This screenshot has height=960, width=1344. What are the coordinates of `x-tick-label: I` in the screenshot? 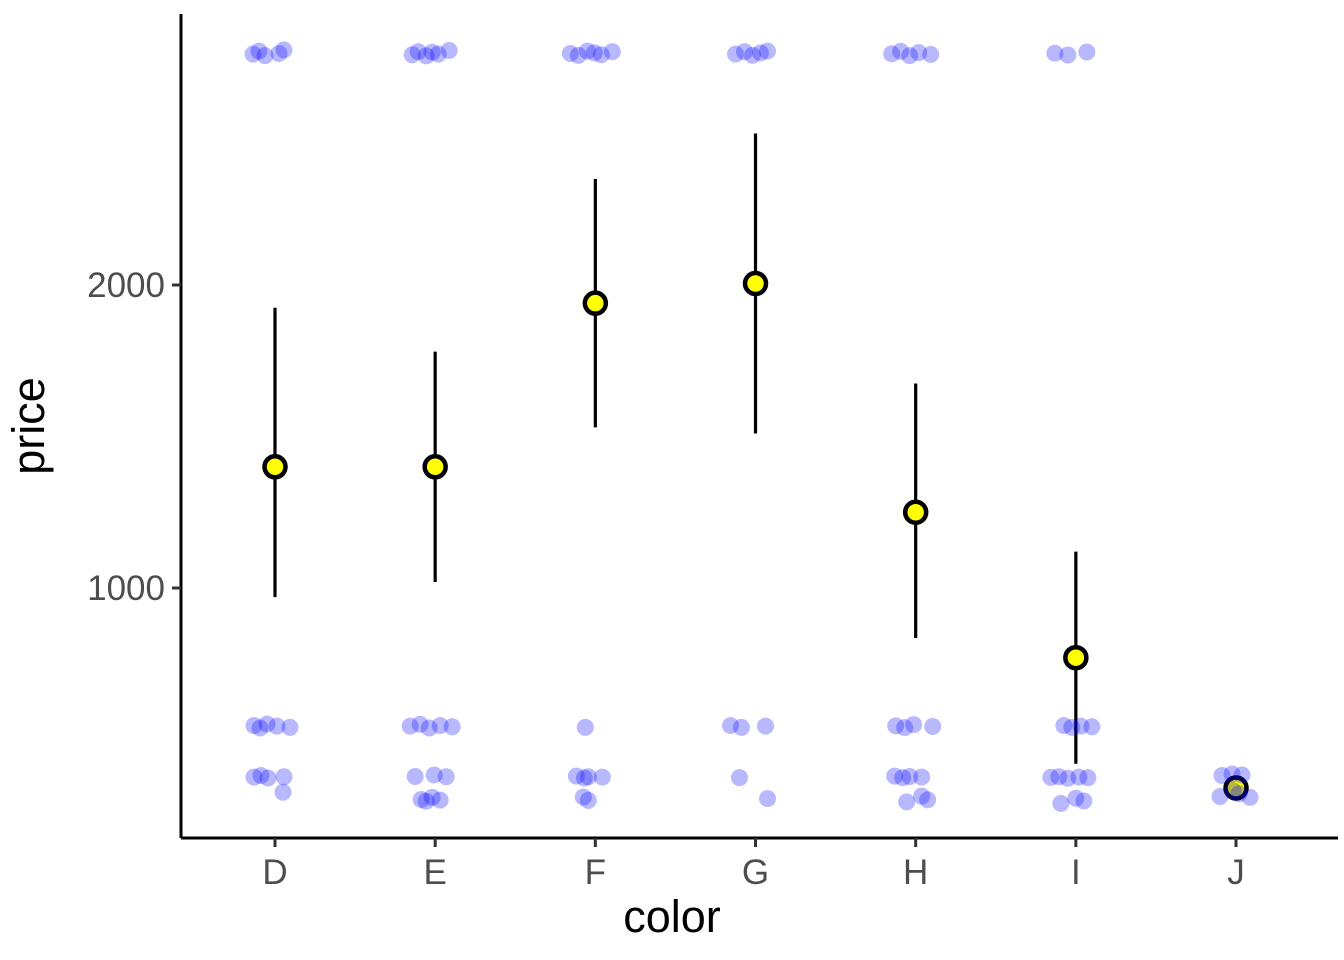 It's located at (1076, 872).